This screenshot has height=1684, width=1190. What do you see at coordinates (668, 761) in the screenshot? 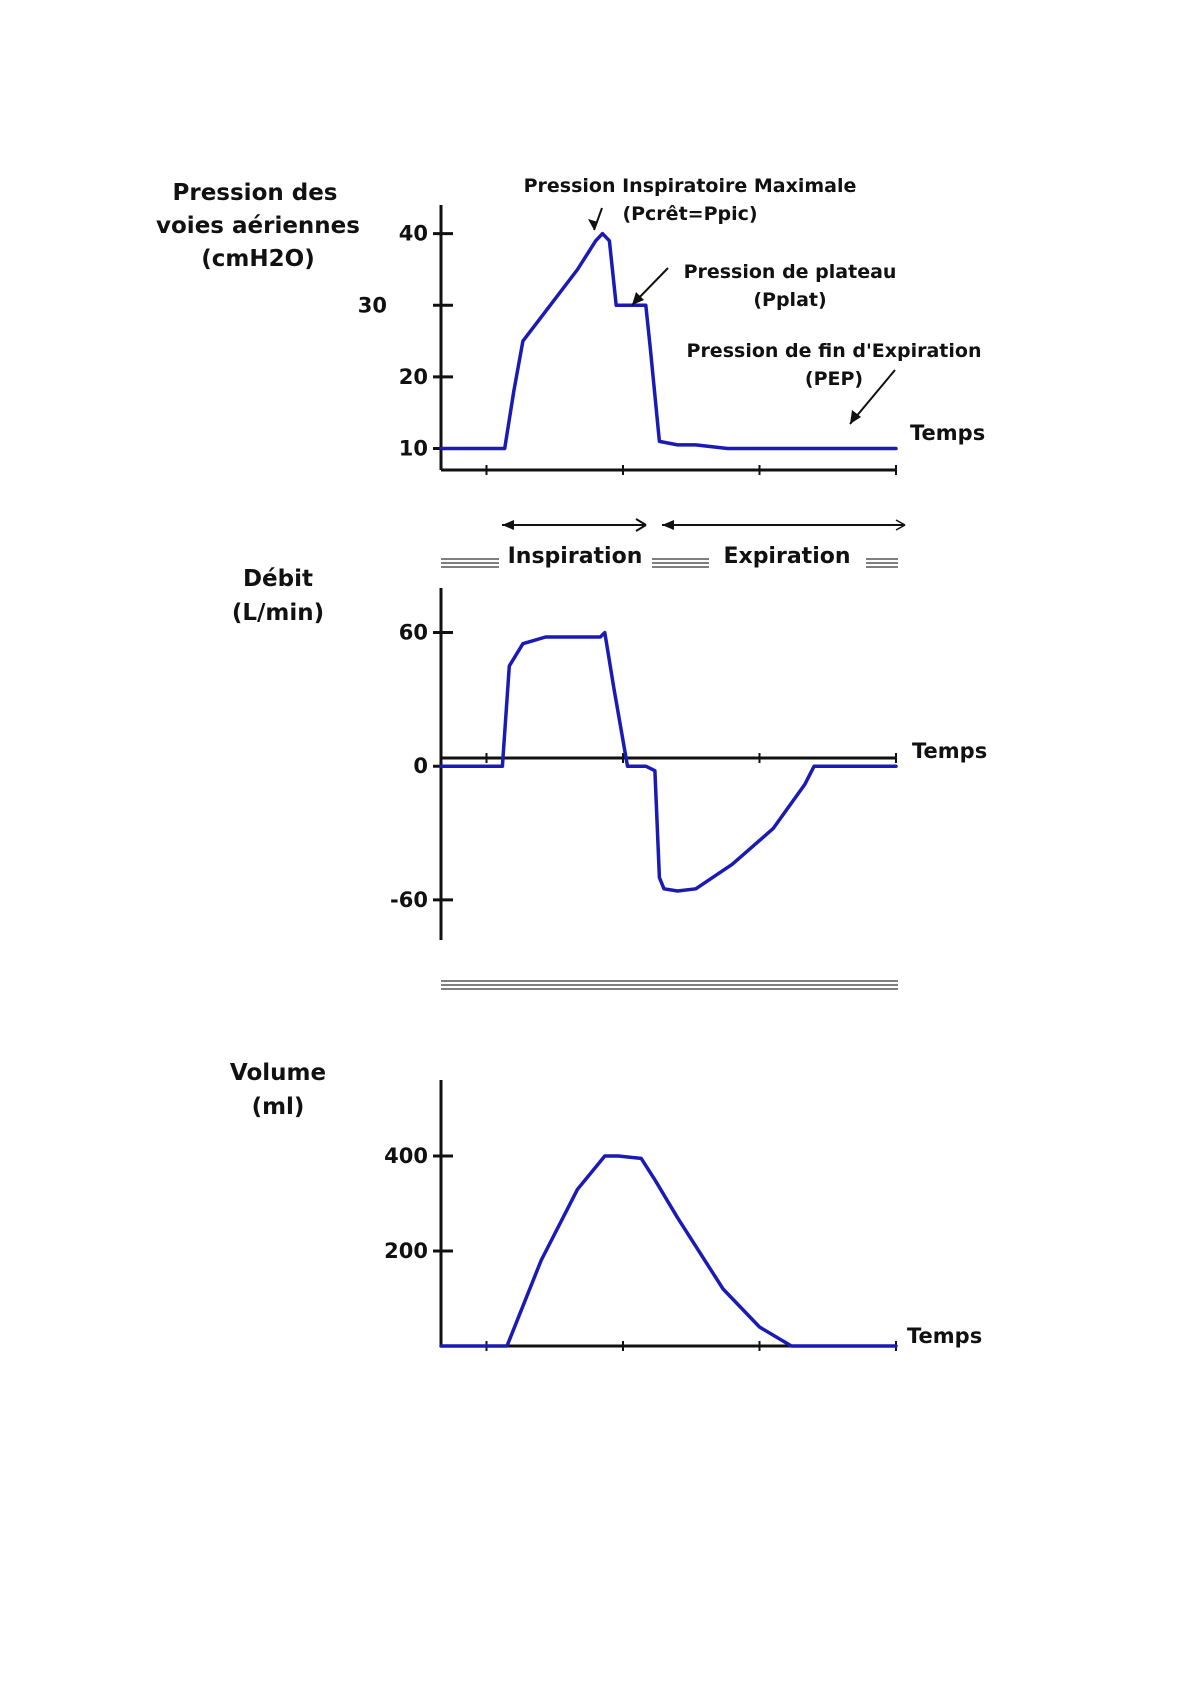
I see `flow-trace` at bounding box center [668, 761].